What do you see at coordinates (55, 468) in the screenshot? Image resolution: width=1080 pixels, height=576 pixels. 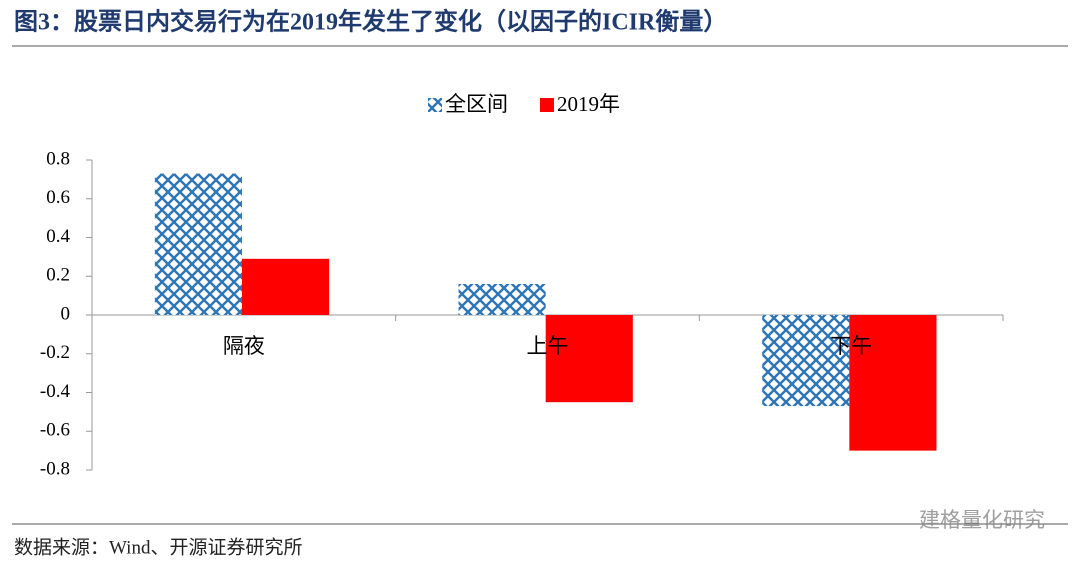 I see `y-tick-label: -0.8` at bounding box center [55, 468].